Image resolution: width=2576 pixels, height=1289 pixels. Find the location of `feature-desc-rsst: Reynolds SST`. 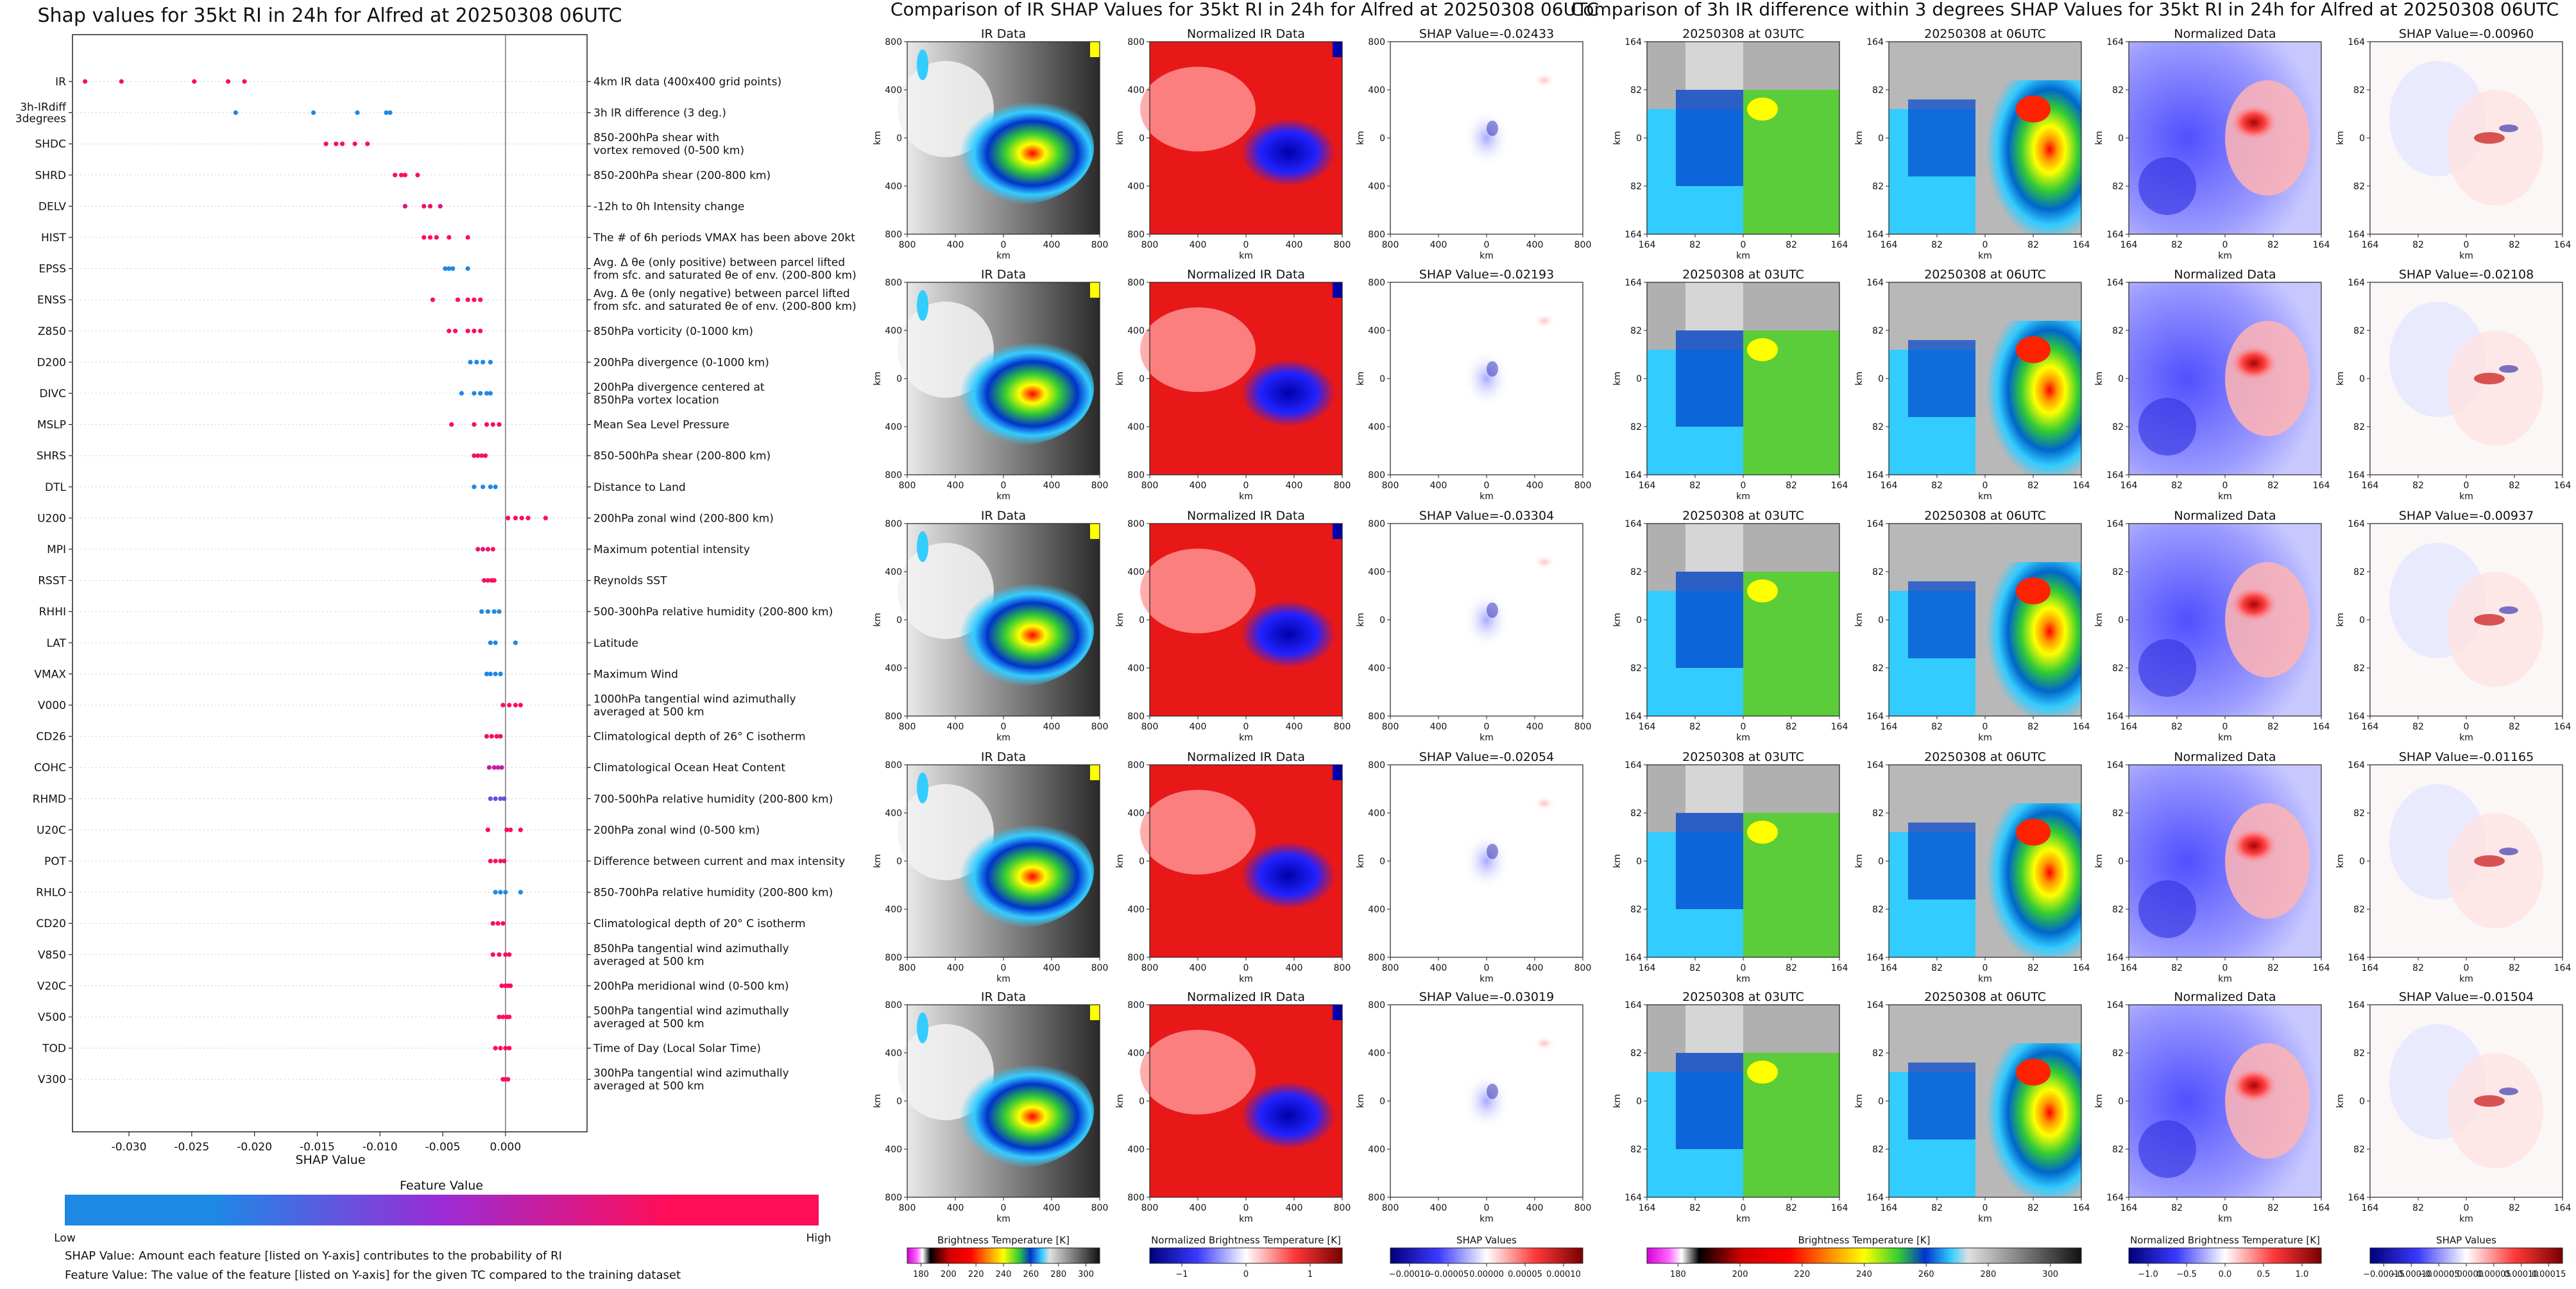

feature-desc-rsst: Reynolds SST is located at coordinates (630, 581).